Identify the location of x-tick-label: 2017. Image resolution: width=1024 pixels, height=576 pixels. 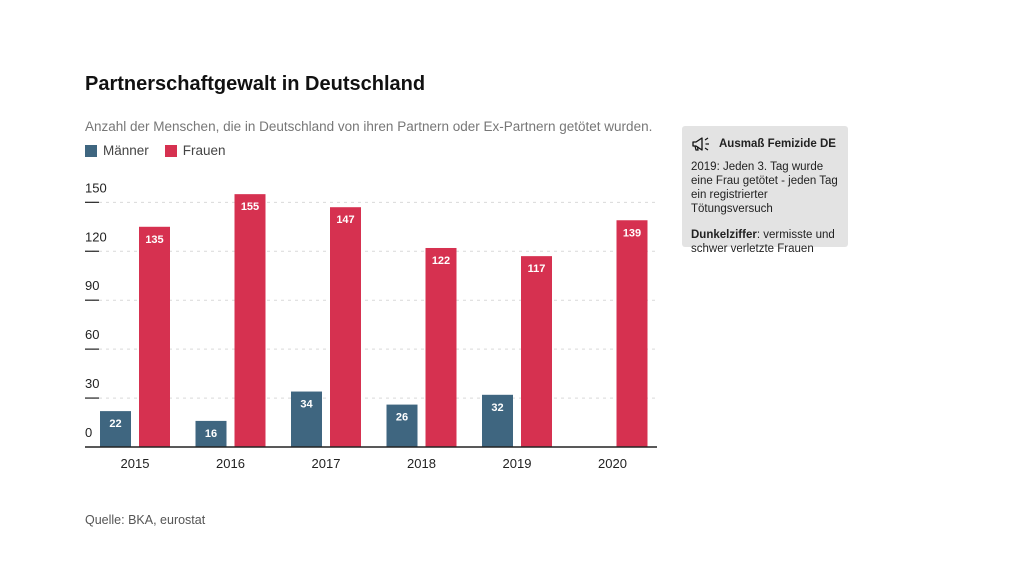
(326, 463).